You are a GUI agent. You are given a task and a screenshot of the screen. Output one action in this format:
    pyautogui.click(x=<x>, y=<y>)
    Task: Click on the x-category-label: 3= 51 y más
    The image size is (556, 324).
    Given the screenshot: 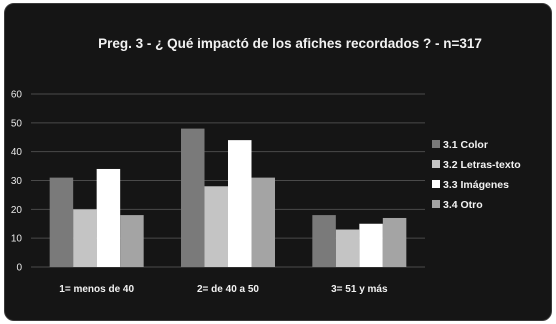 What is the action you would take?
    pyautogui.click(x=359, y=289)
    